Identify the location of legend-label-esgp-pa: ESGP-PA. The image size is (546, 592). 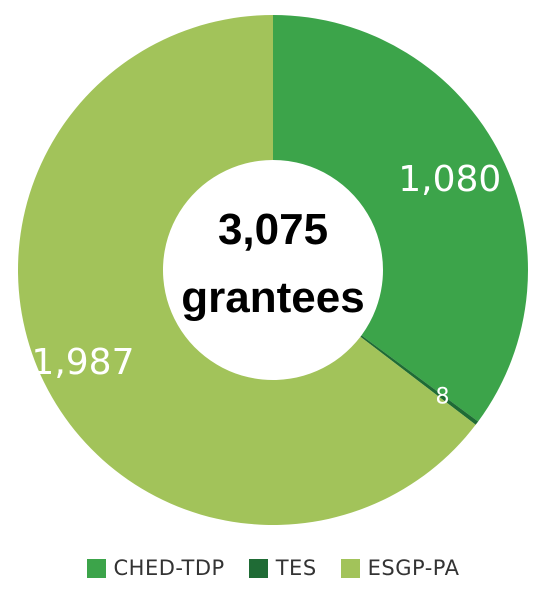
(413, 568).